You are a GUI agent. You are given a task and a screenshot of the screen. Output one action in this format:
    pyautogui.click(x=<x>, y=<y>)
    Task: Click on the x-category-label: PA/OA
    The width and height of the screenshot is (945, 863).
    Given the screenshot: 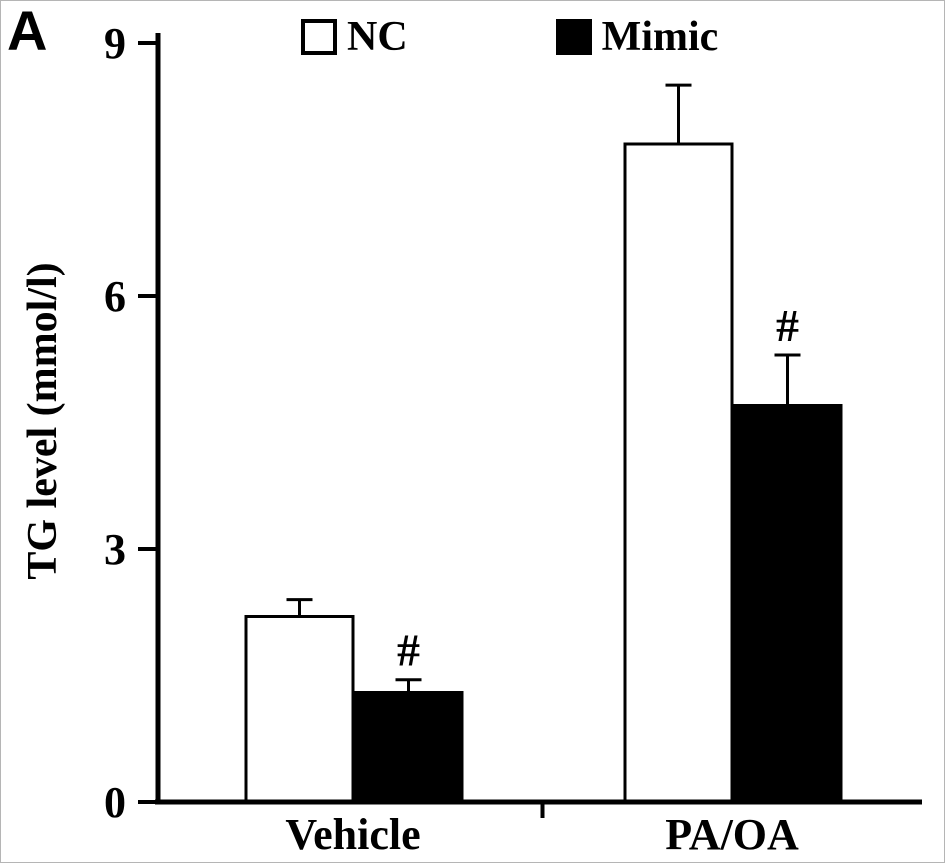 What is the action you would take?
    pyautogui.click(x=732, y=834)
    